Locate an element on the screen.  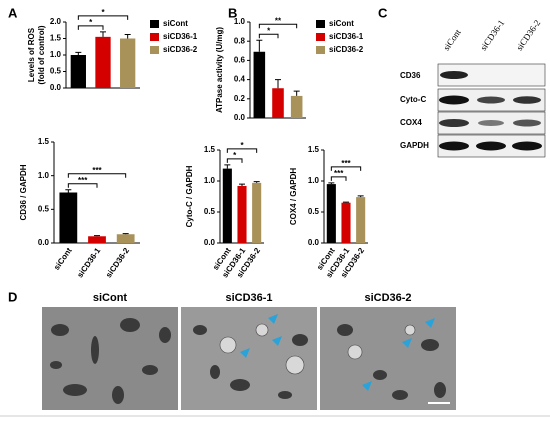
row-label: CD36 is located at coordinates (410, 75).